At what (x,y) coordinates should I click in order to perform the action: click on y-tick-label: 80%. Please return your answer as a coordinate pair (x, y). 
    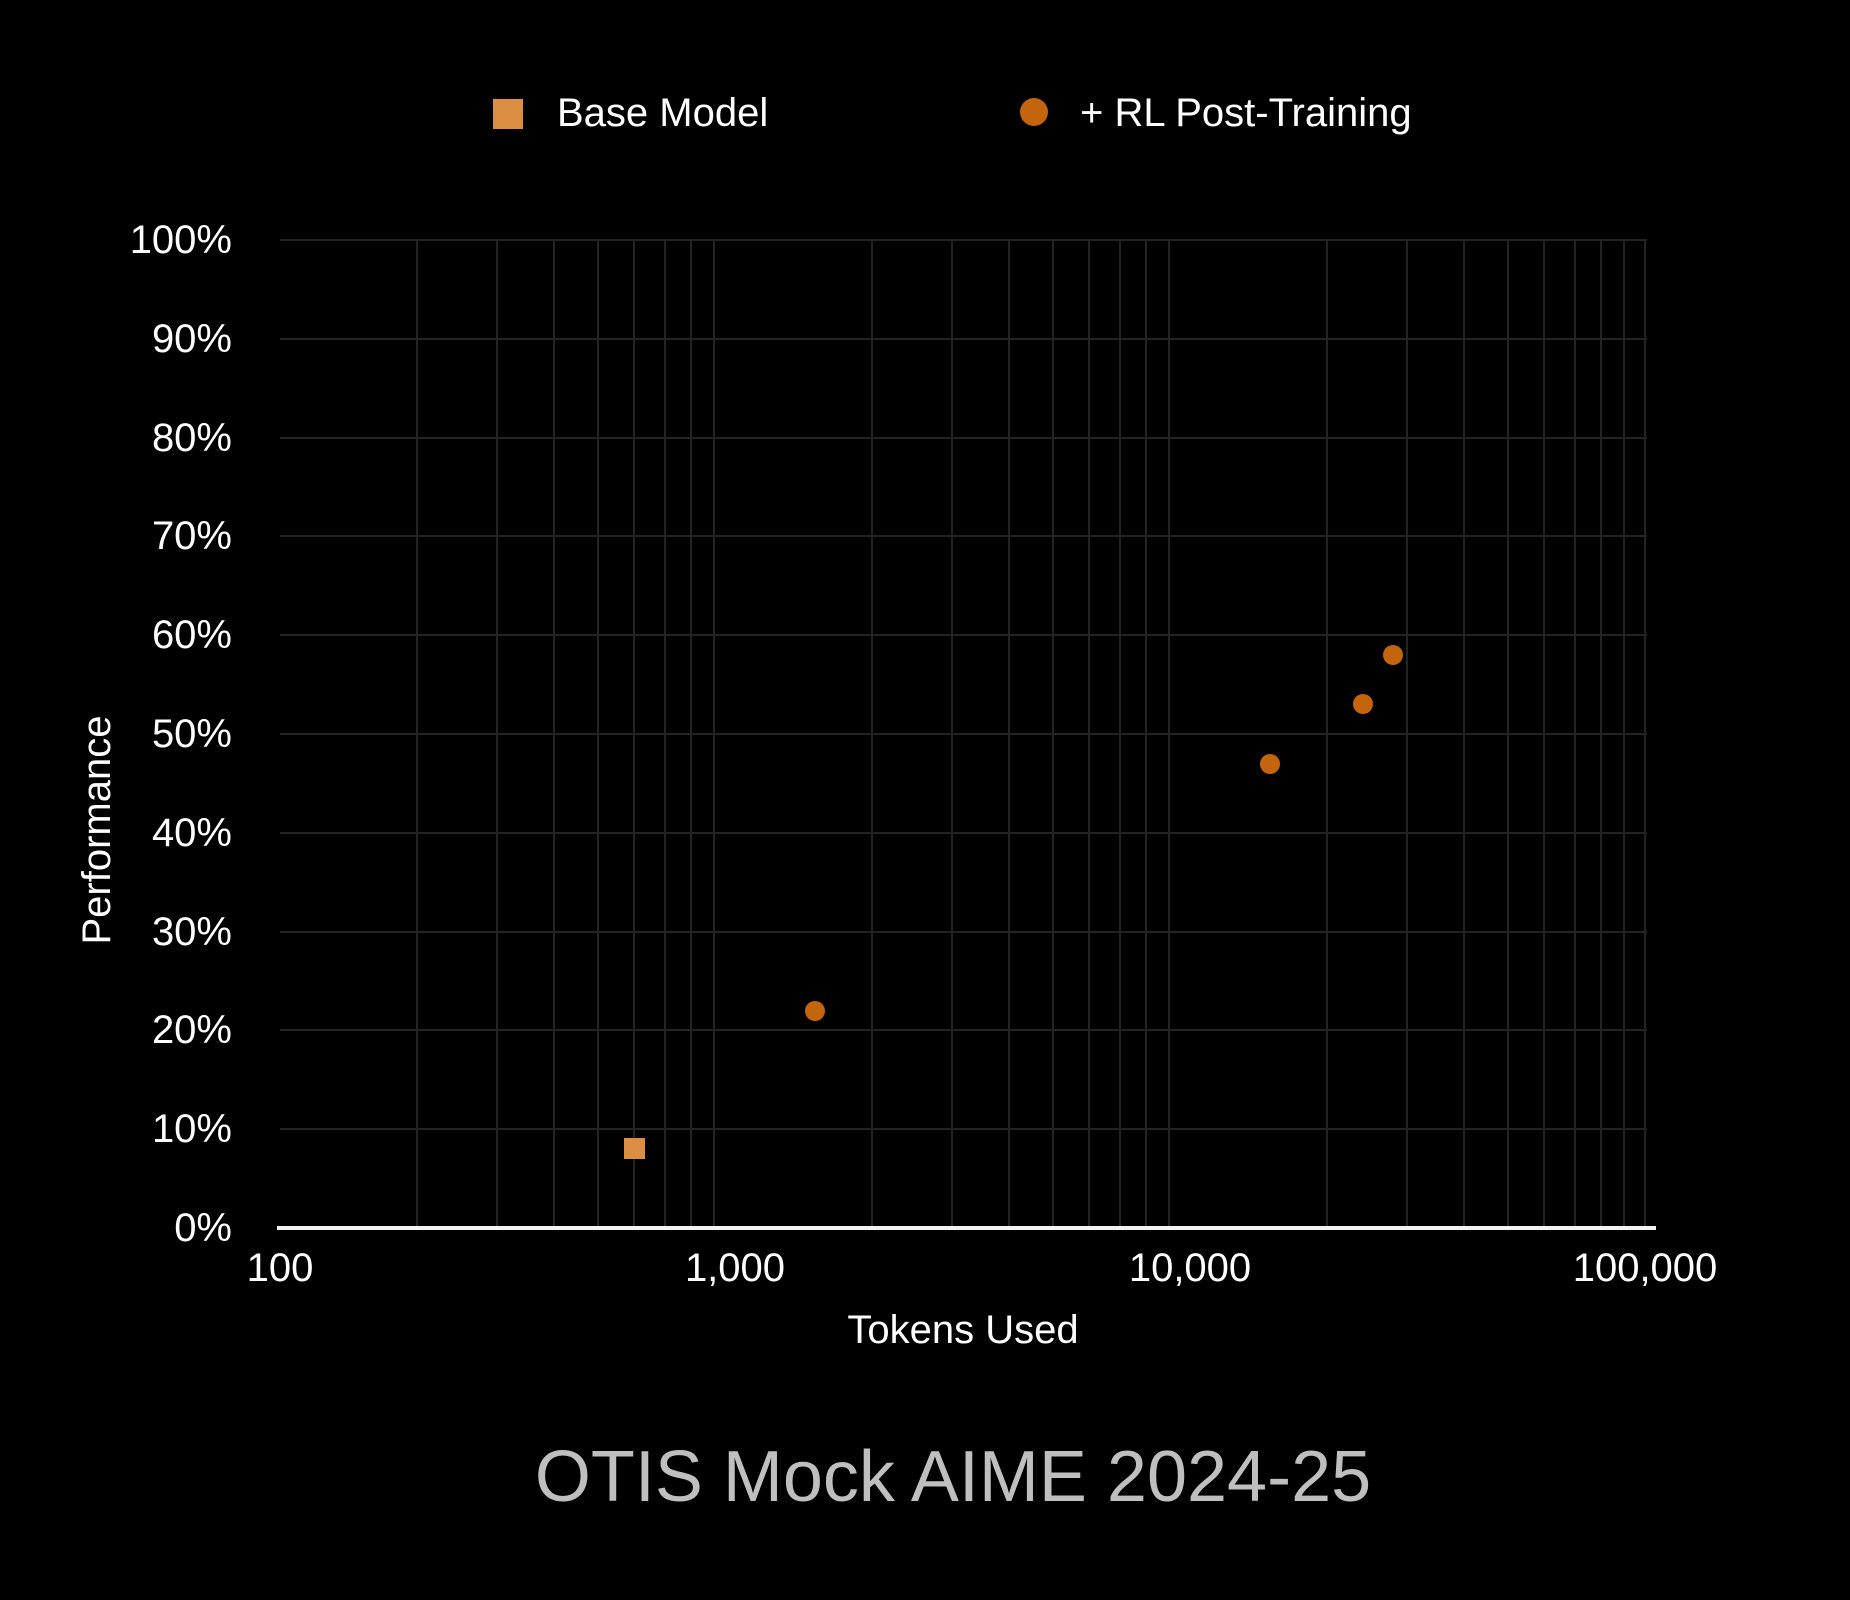
    Looking at the image, I should click on (191, 437).